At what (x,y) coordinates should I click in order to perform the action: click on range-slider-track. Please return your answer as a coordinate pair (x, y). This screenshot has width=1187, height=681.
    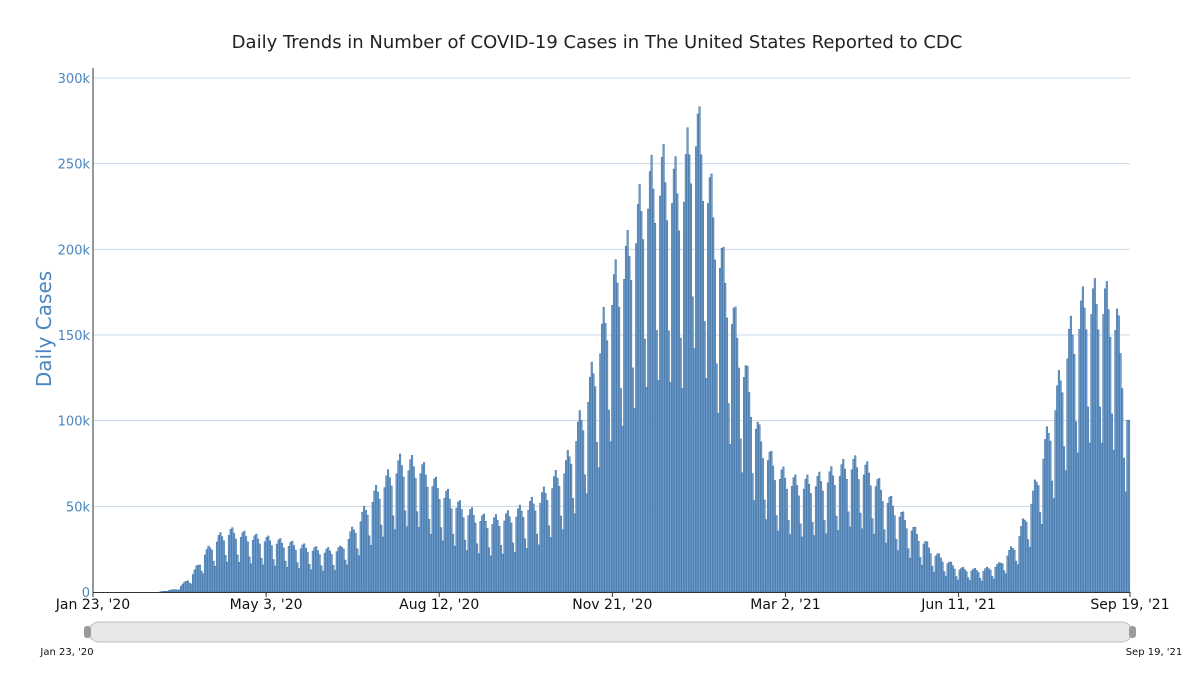
    Looking at the image, I should click on (610, 632).